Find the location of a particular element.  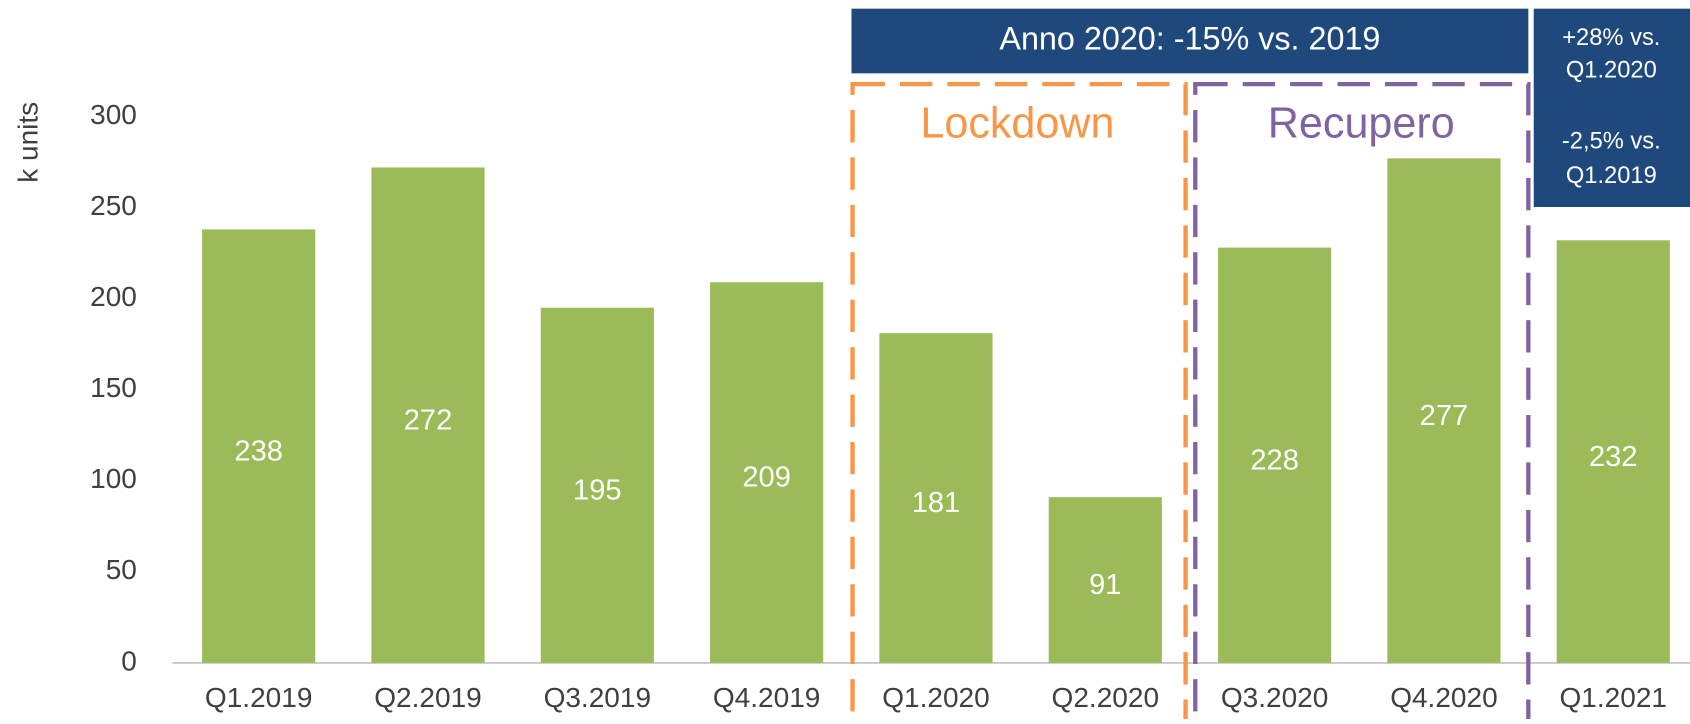

value-label: 195 is located at coordinates (597, 490).